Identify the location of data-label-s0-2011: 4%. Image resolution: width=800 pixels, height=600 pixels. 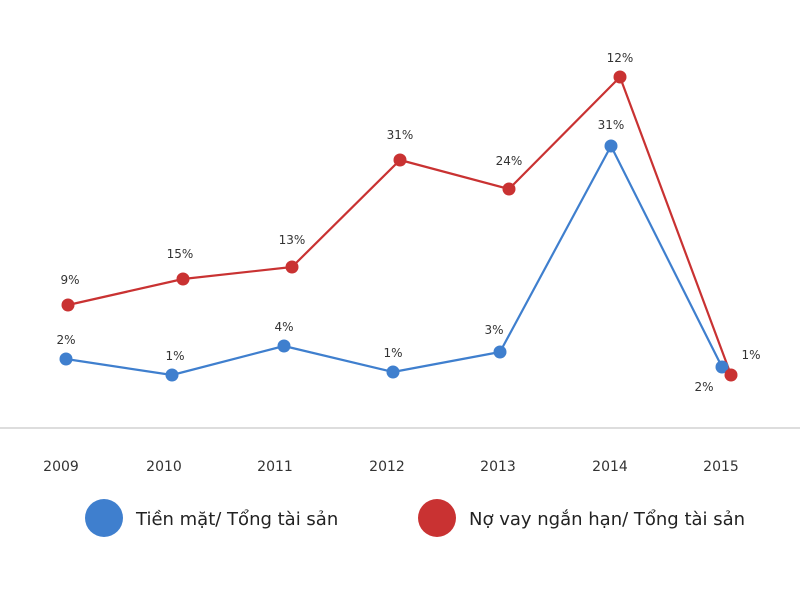
(283, 327).